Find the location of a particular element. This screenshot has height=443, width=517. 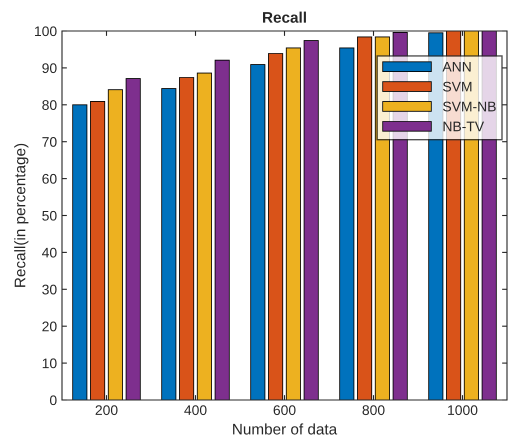

y-tick-label: 50 is located at coordinates (49, 215).